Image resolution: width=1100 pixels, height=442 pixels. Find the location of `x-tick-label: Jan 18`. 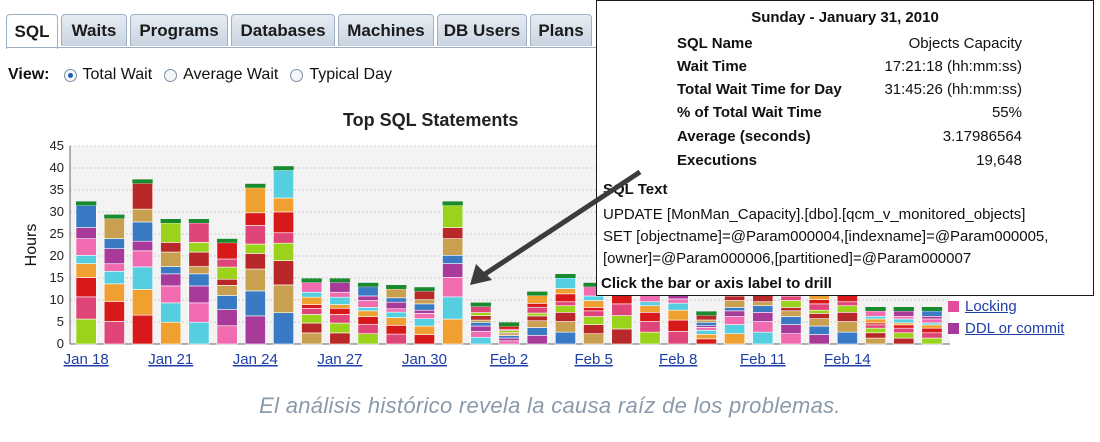

x-tick-label: Jan 18 is located at coordinates (86, 359).